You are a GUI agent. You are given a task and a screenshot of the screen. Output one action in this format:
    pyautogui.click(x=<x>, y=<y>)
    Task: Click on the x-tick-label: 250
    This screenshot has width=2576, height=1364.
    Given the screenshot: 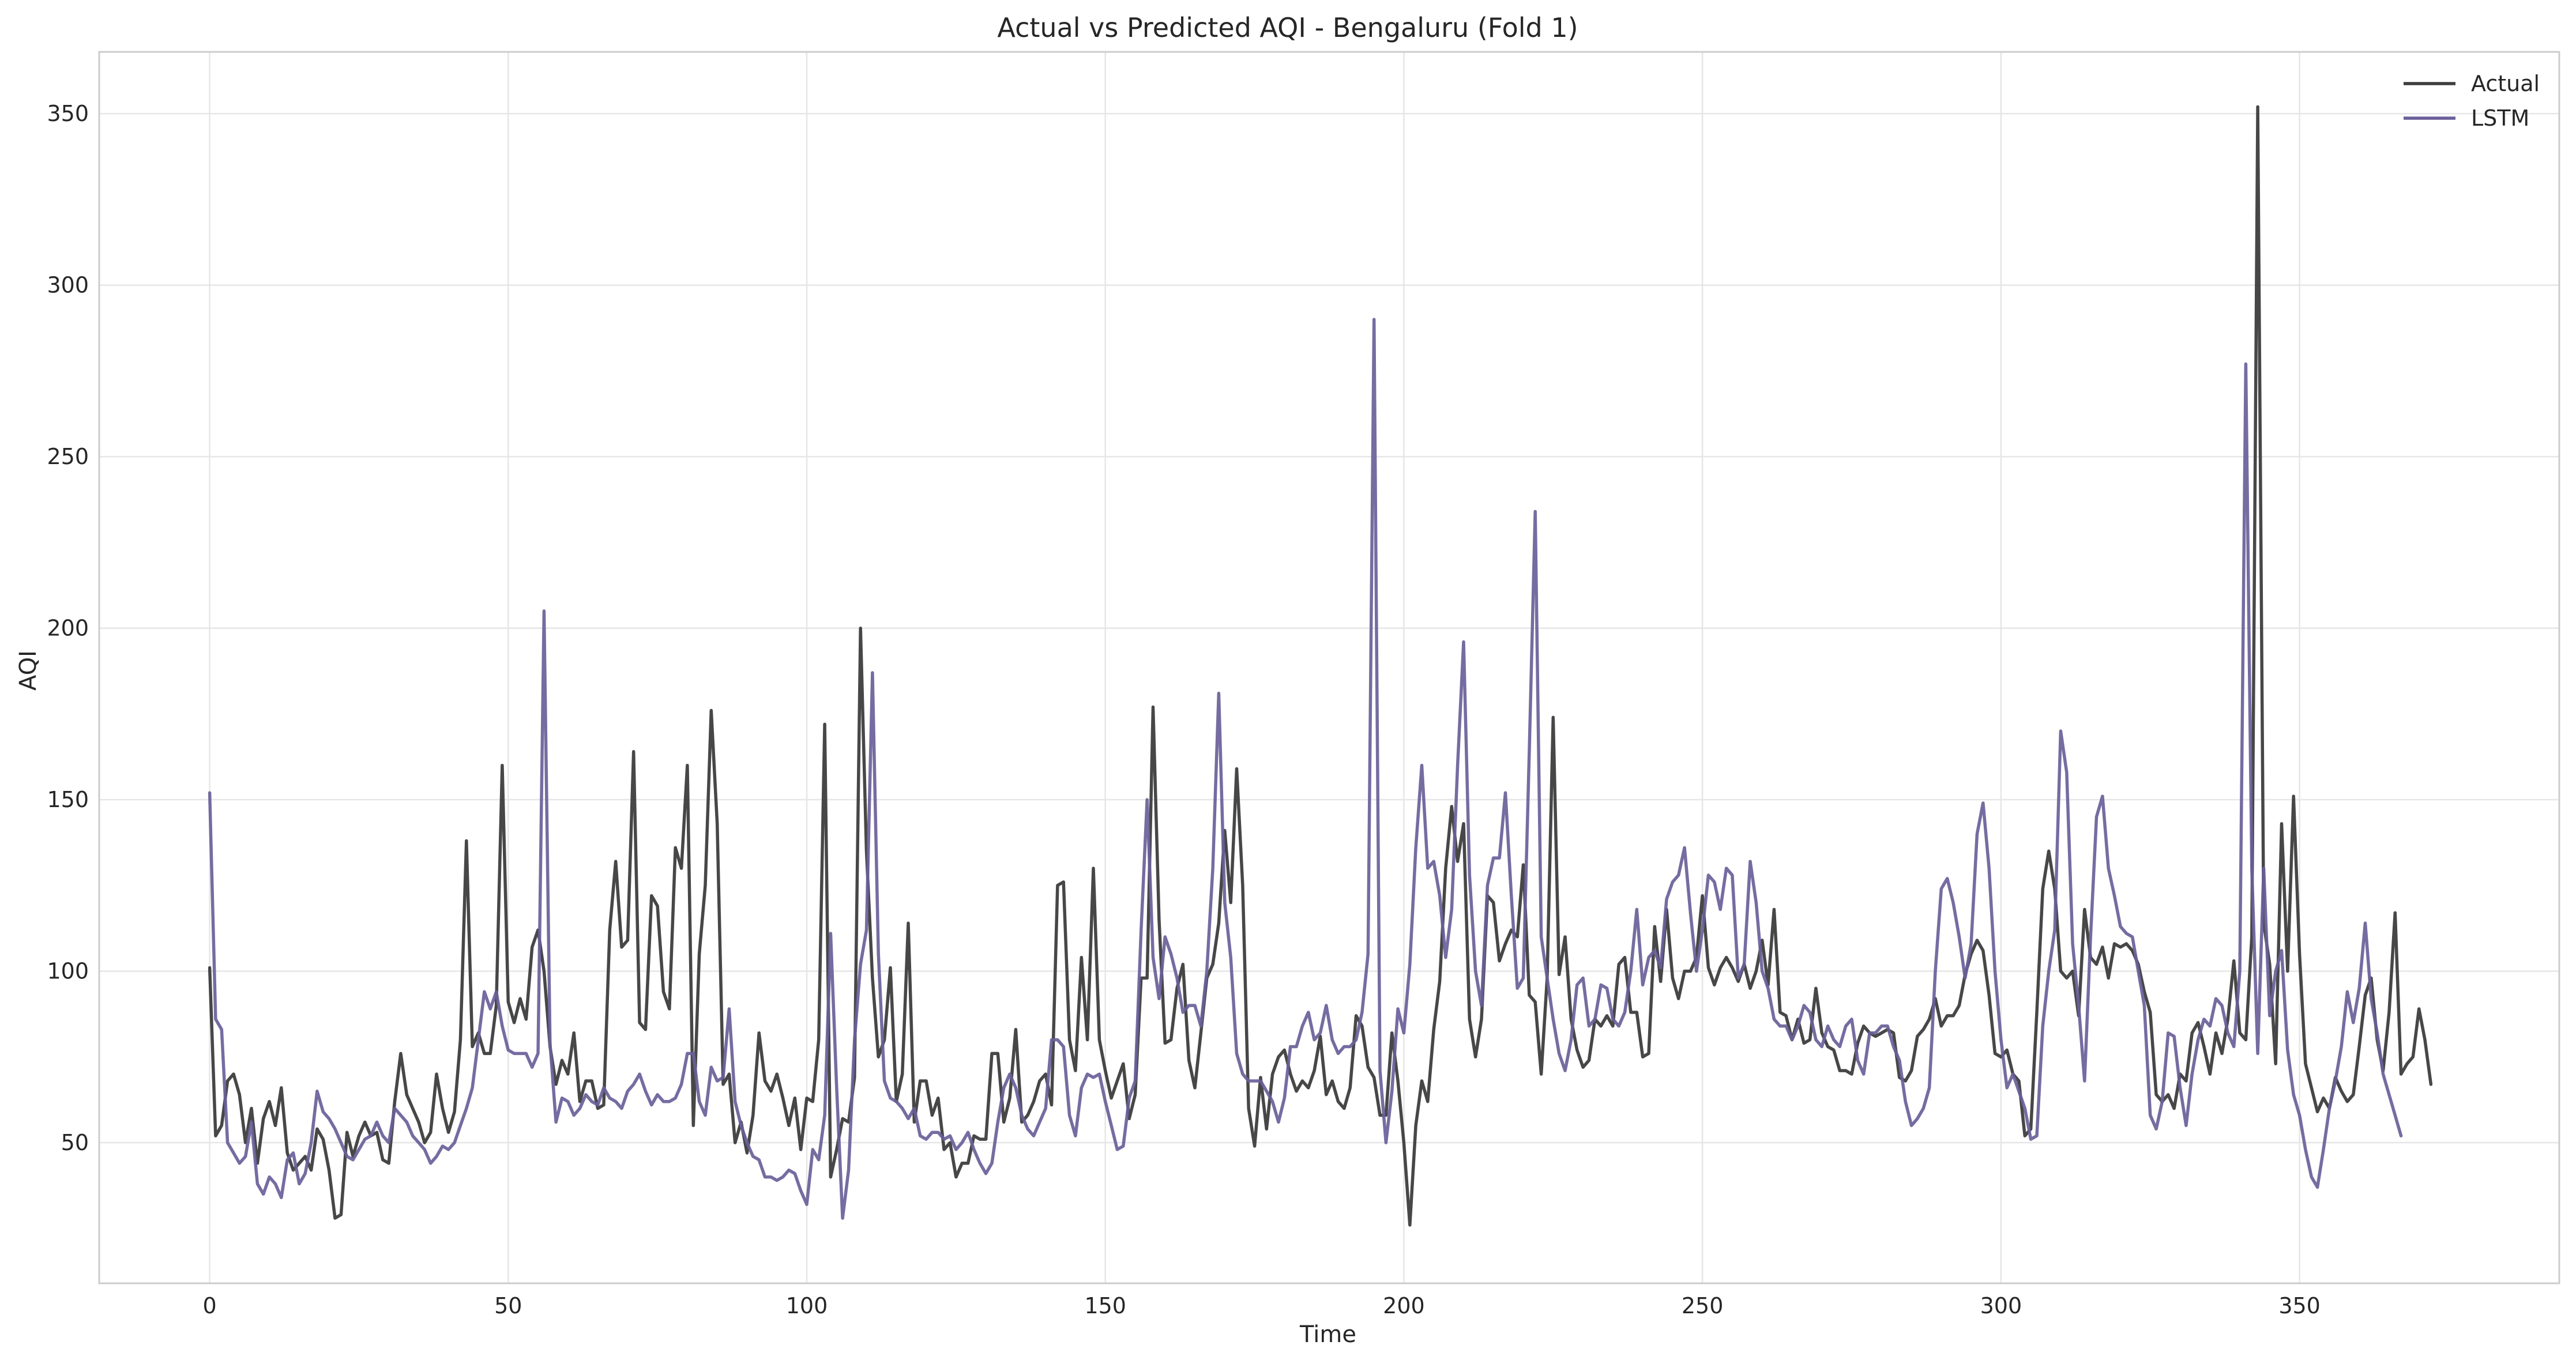 What is the action you would take?
    pyautogui.click(x=1703, y=1306)
    